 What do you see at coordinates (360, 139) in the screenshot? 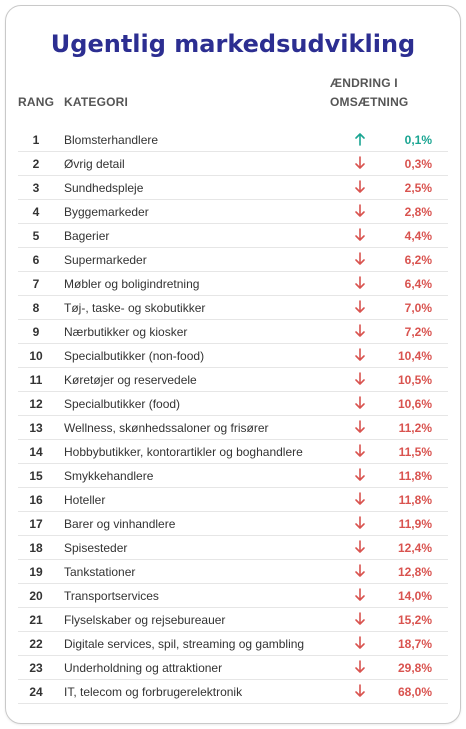
I see `arrow-up-icon` at bounding box center [360, 139].